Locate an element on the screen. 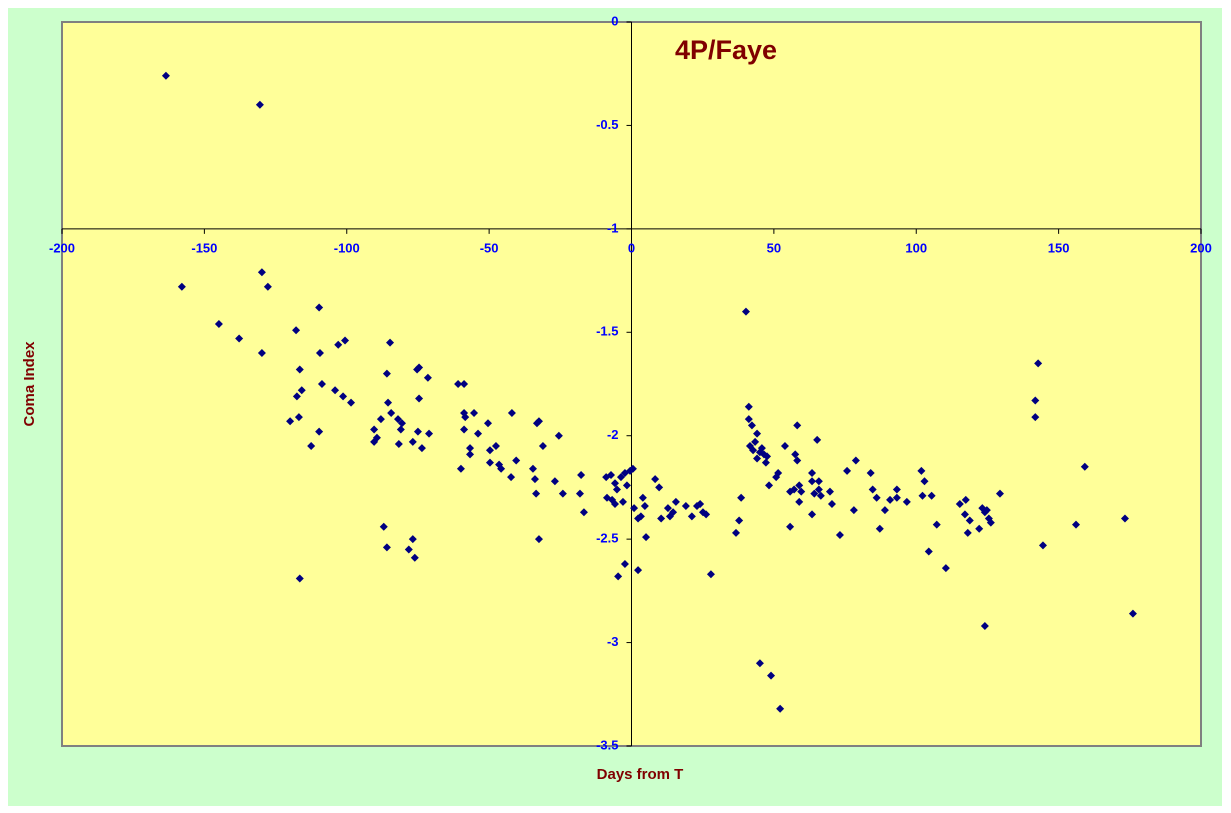 Image resolution: width=1231 pixels, height=813 pixels. y-tick-label: -0.5 is located at coordinates (607, 124).